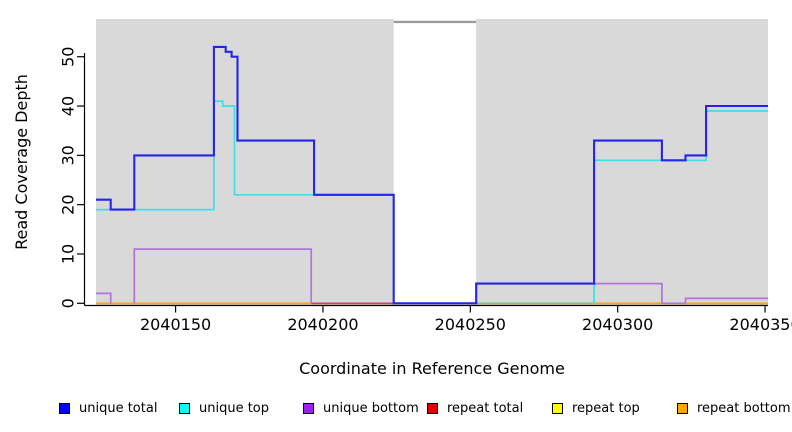  What do you see at coordinates (68, 204) in the screenshot?
I see `y-tick-label: 20` at bounding box center [68, 204].